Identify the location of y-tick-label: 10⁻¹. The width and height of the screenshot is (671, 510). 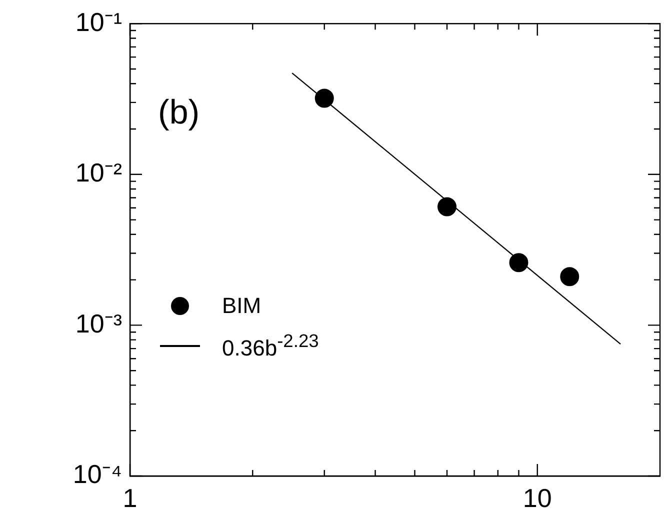
(98, 21).